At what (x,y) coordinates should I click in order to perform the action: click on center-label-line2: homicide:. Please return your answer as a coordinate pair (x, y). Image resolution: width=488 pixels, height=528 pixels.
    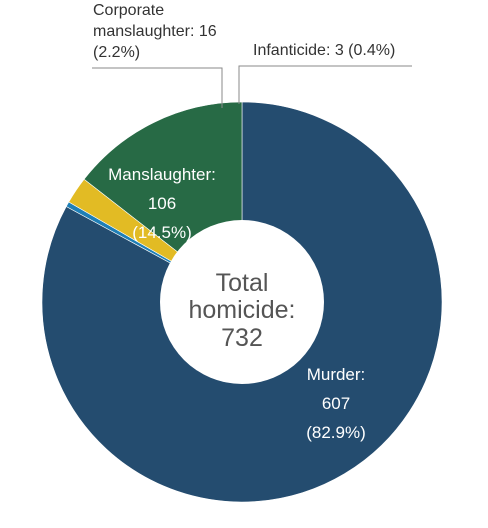
    Looking at the image, I should click on (242, 310).